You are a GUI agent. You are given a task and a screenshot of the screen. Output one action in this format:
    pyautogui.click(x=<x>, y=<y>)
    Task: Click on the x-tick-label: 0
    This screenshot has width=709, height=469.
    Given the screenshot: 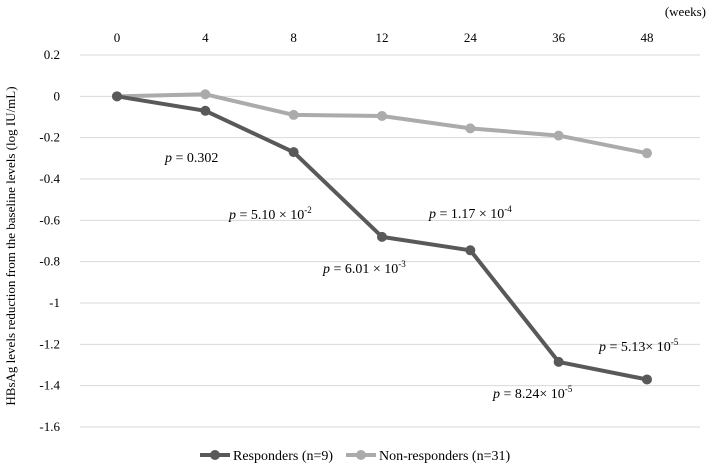 What is the action you would take?
    pyautogui.click(x=117, y=37)
    